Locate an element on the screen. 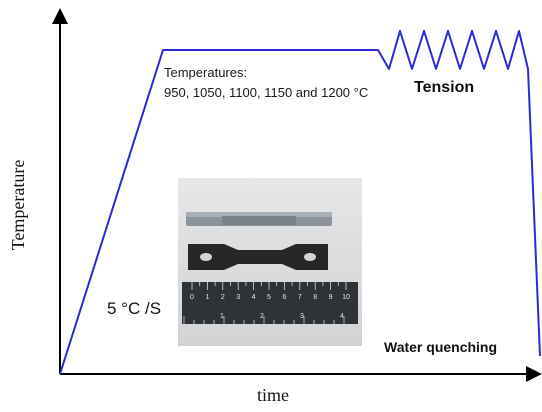  temperatures-title: Temperatures: is located at coordinates (206, 72).